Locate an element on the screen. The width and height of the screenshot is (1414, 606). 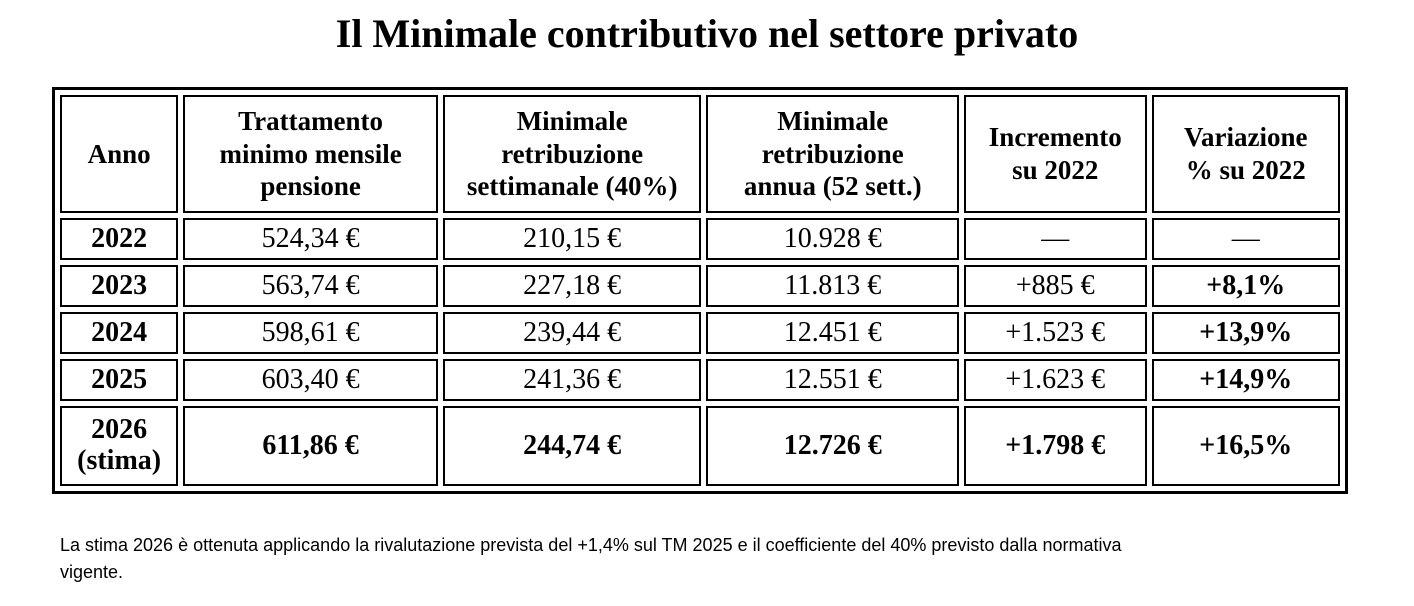
cell-anno: 2023 is located at coordinates (119, 286).